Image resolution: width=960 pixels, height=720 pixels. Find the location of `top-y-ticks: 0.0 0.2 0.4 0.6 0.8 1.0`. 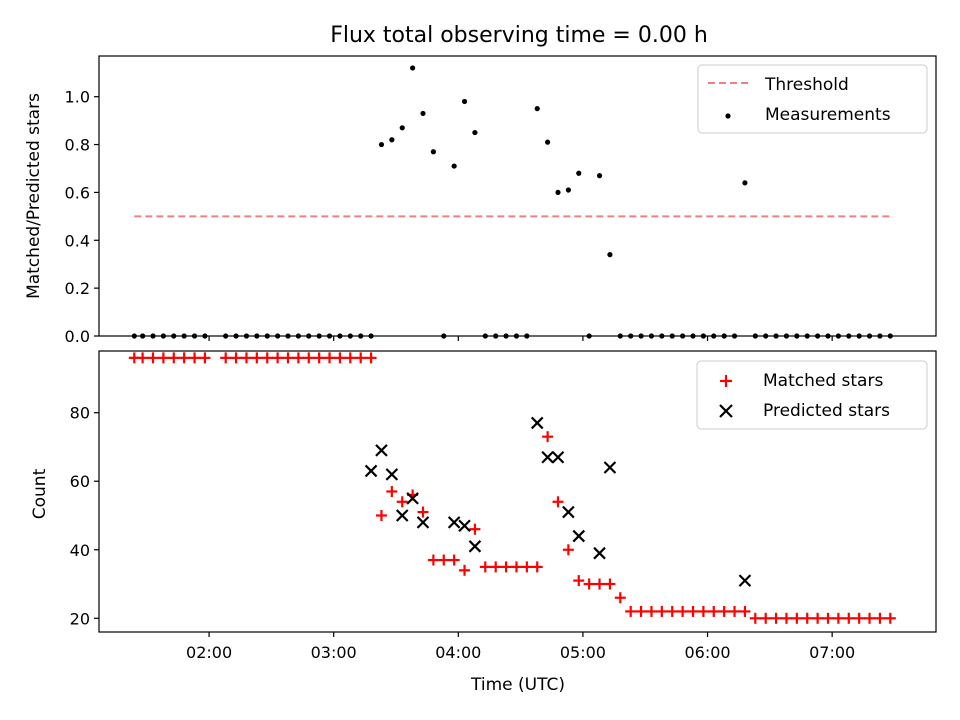

top-y-ticks: 0.0 0.2 0.4 0.6 0.8 1.0 is located at coordinates (82, 217).